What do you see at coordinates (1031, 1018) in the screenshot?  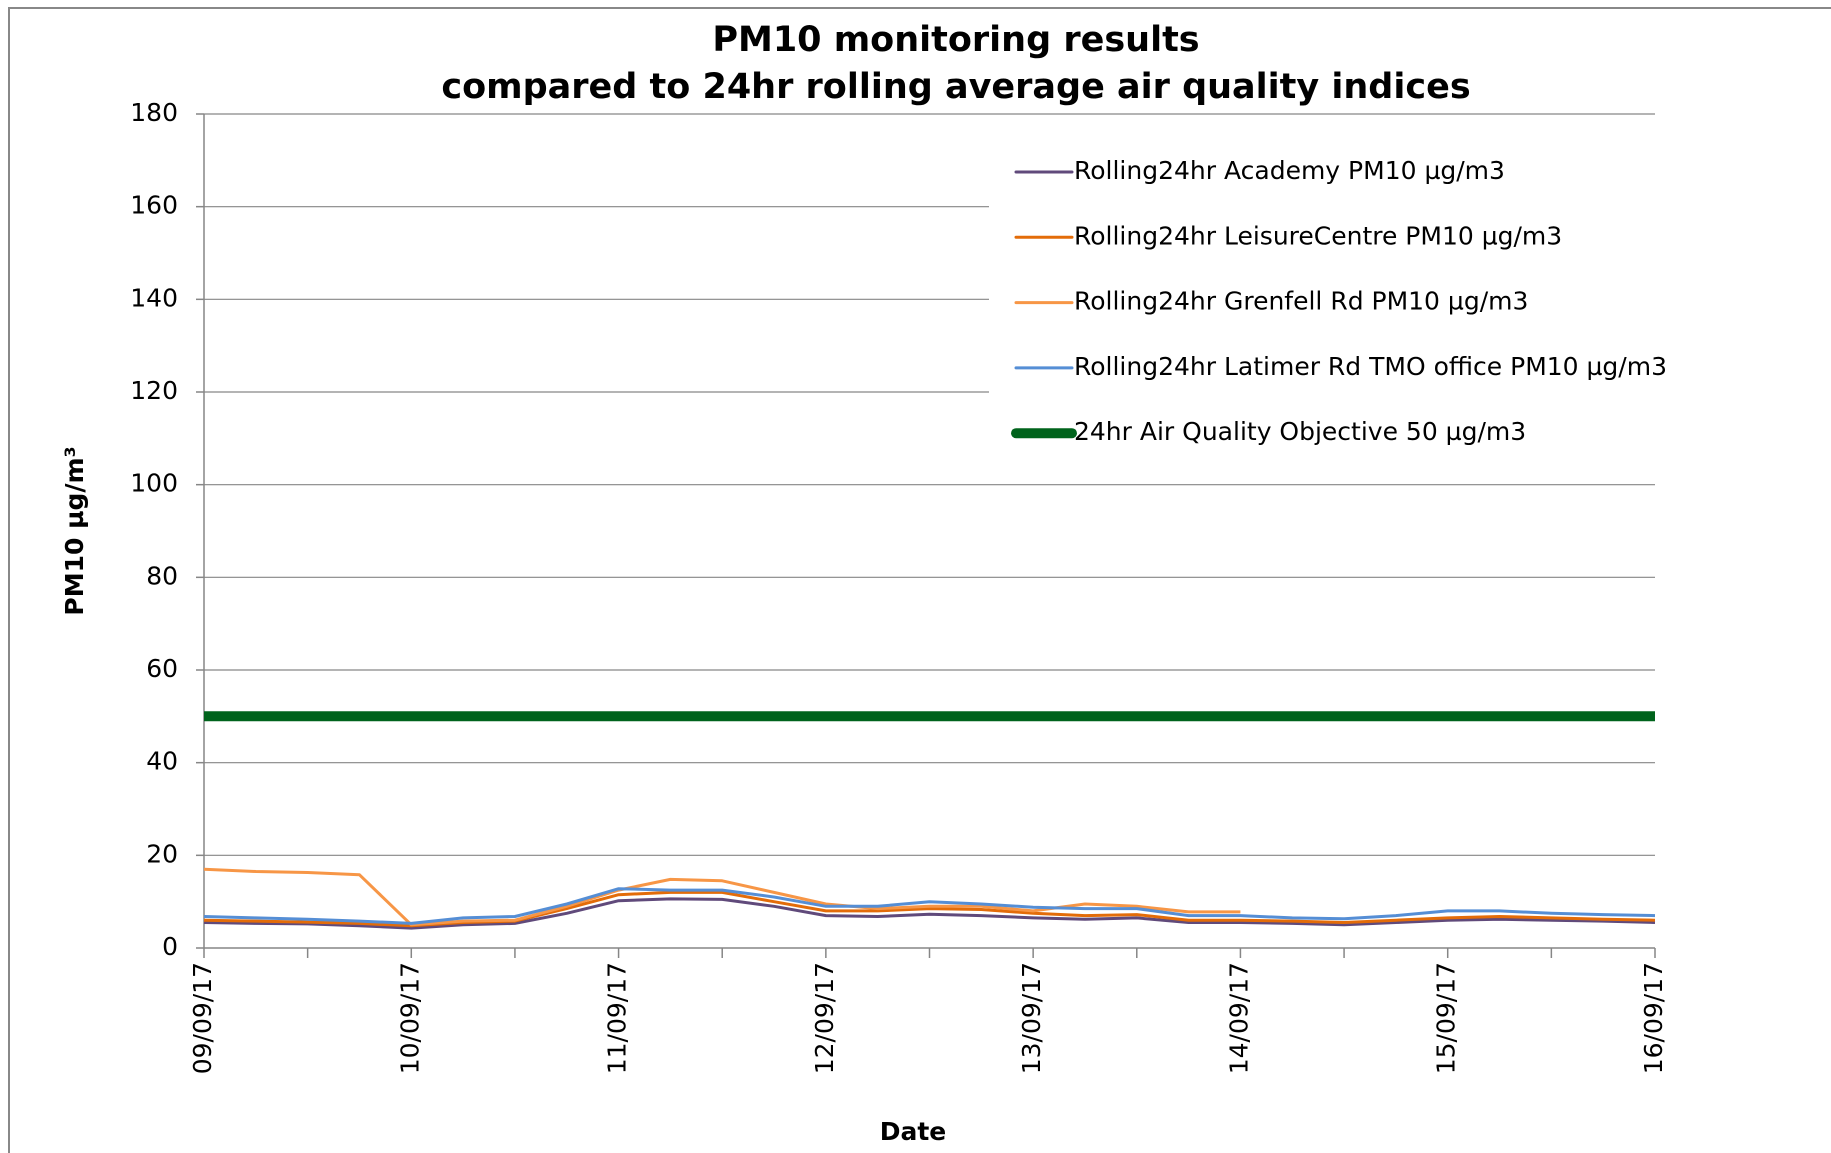 I see `x-tick-label: 13/09/17` at bounding box center [1031, 1018].